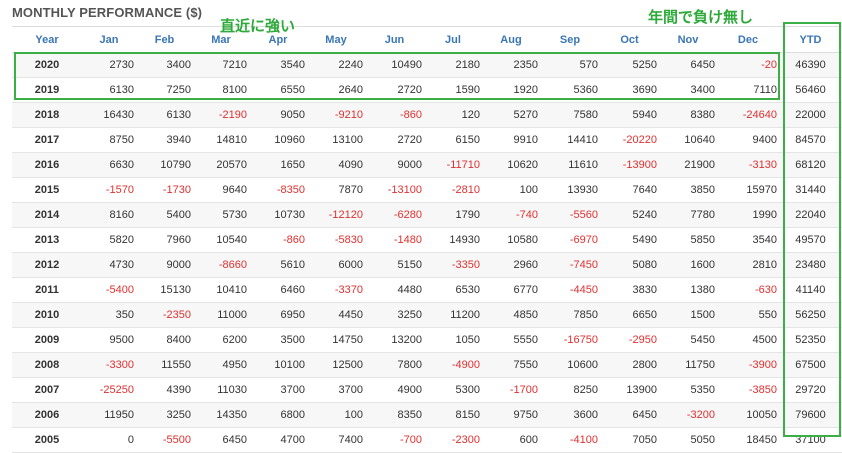  Describe the element at coordinates (688, 390) in the screenshot. I see `month-value-cell: 5350` at that location.